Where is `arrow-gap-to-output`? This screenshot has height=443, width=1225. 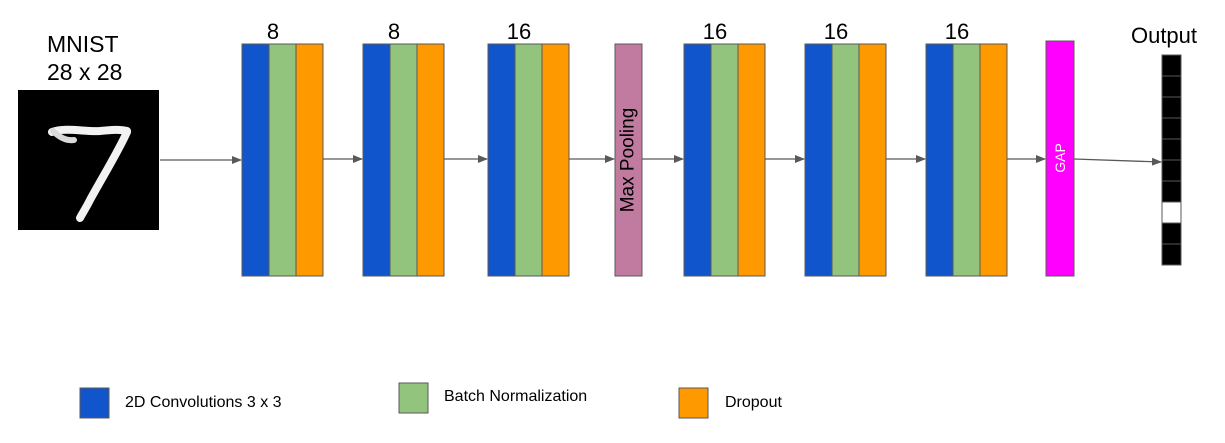
arrow-gap-to-output is located at coordinates (1117, 161).